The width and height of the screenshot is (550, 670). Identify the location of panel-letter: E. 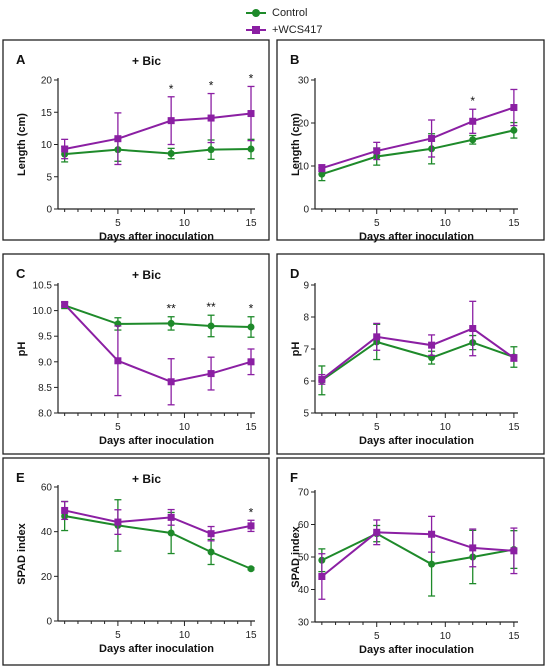
(20, 477).